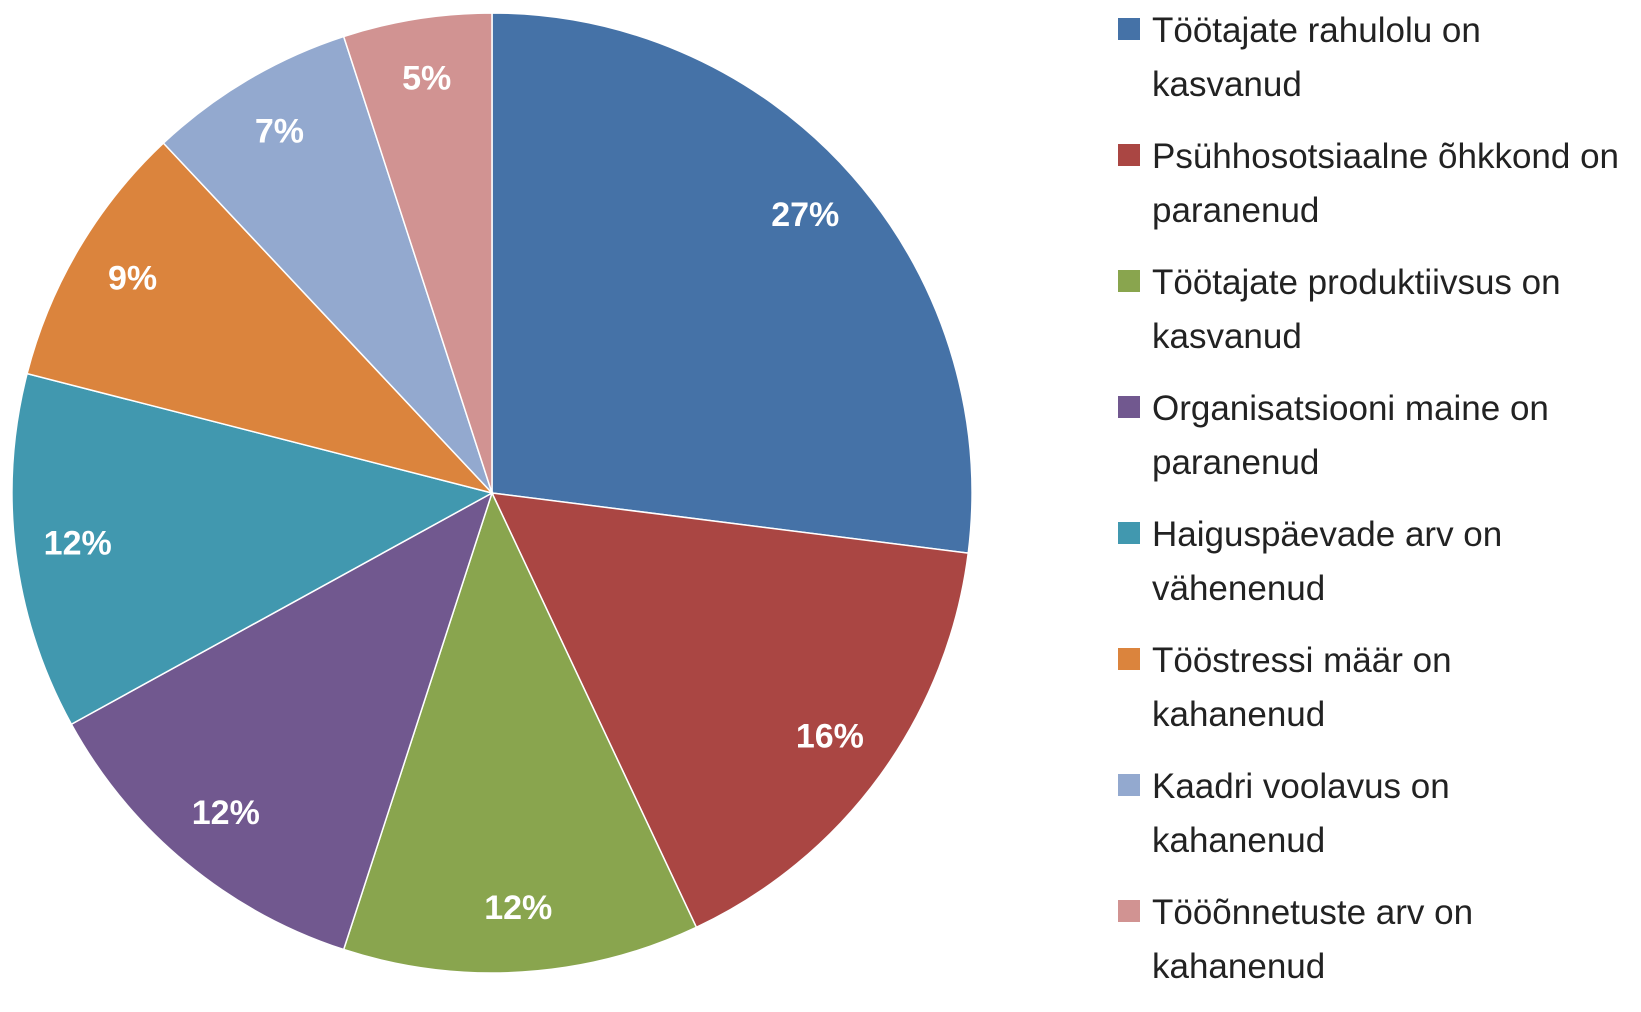  Describe the element at coordinates (1378, 949) in the screenshot. I see `legend-item: Tööõnnetuste arv on kahanenud` at that location.